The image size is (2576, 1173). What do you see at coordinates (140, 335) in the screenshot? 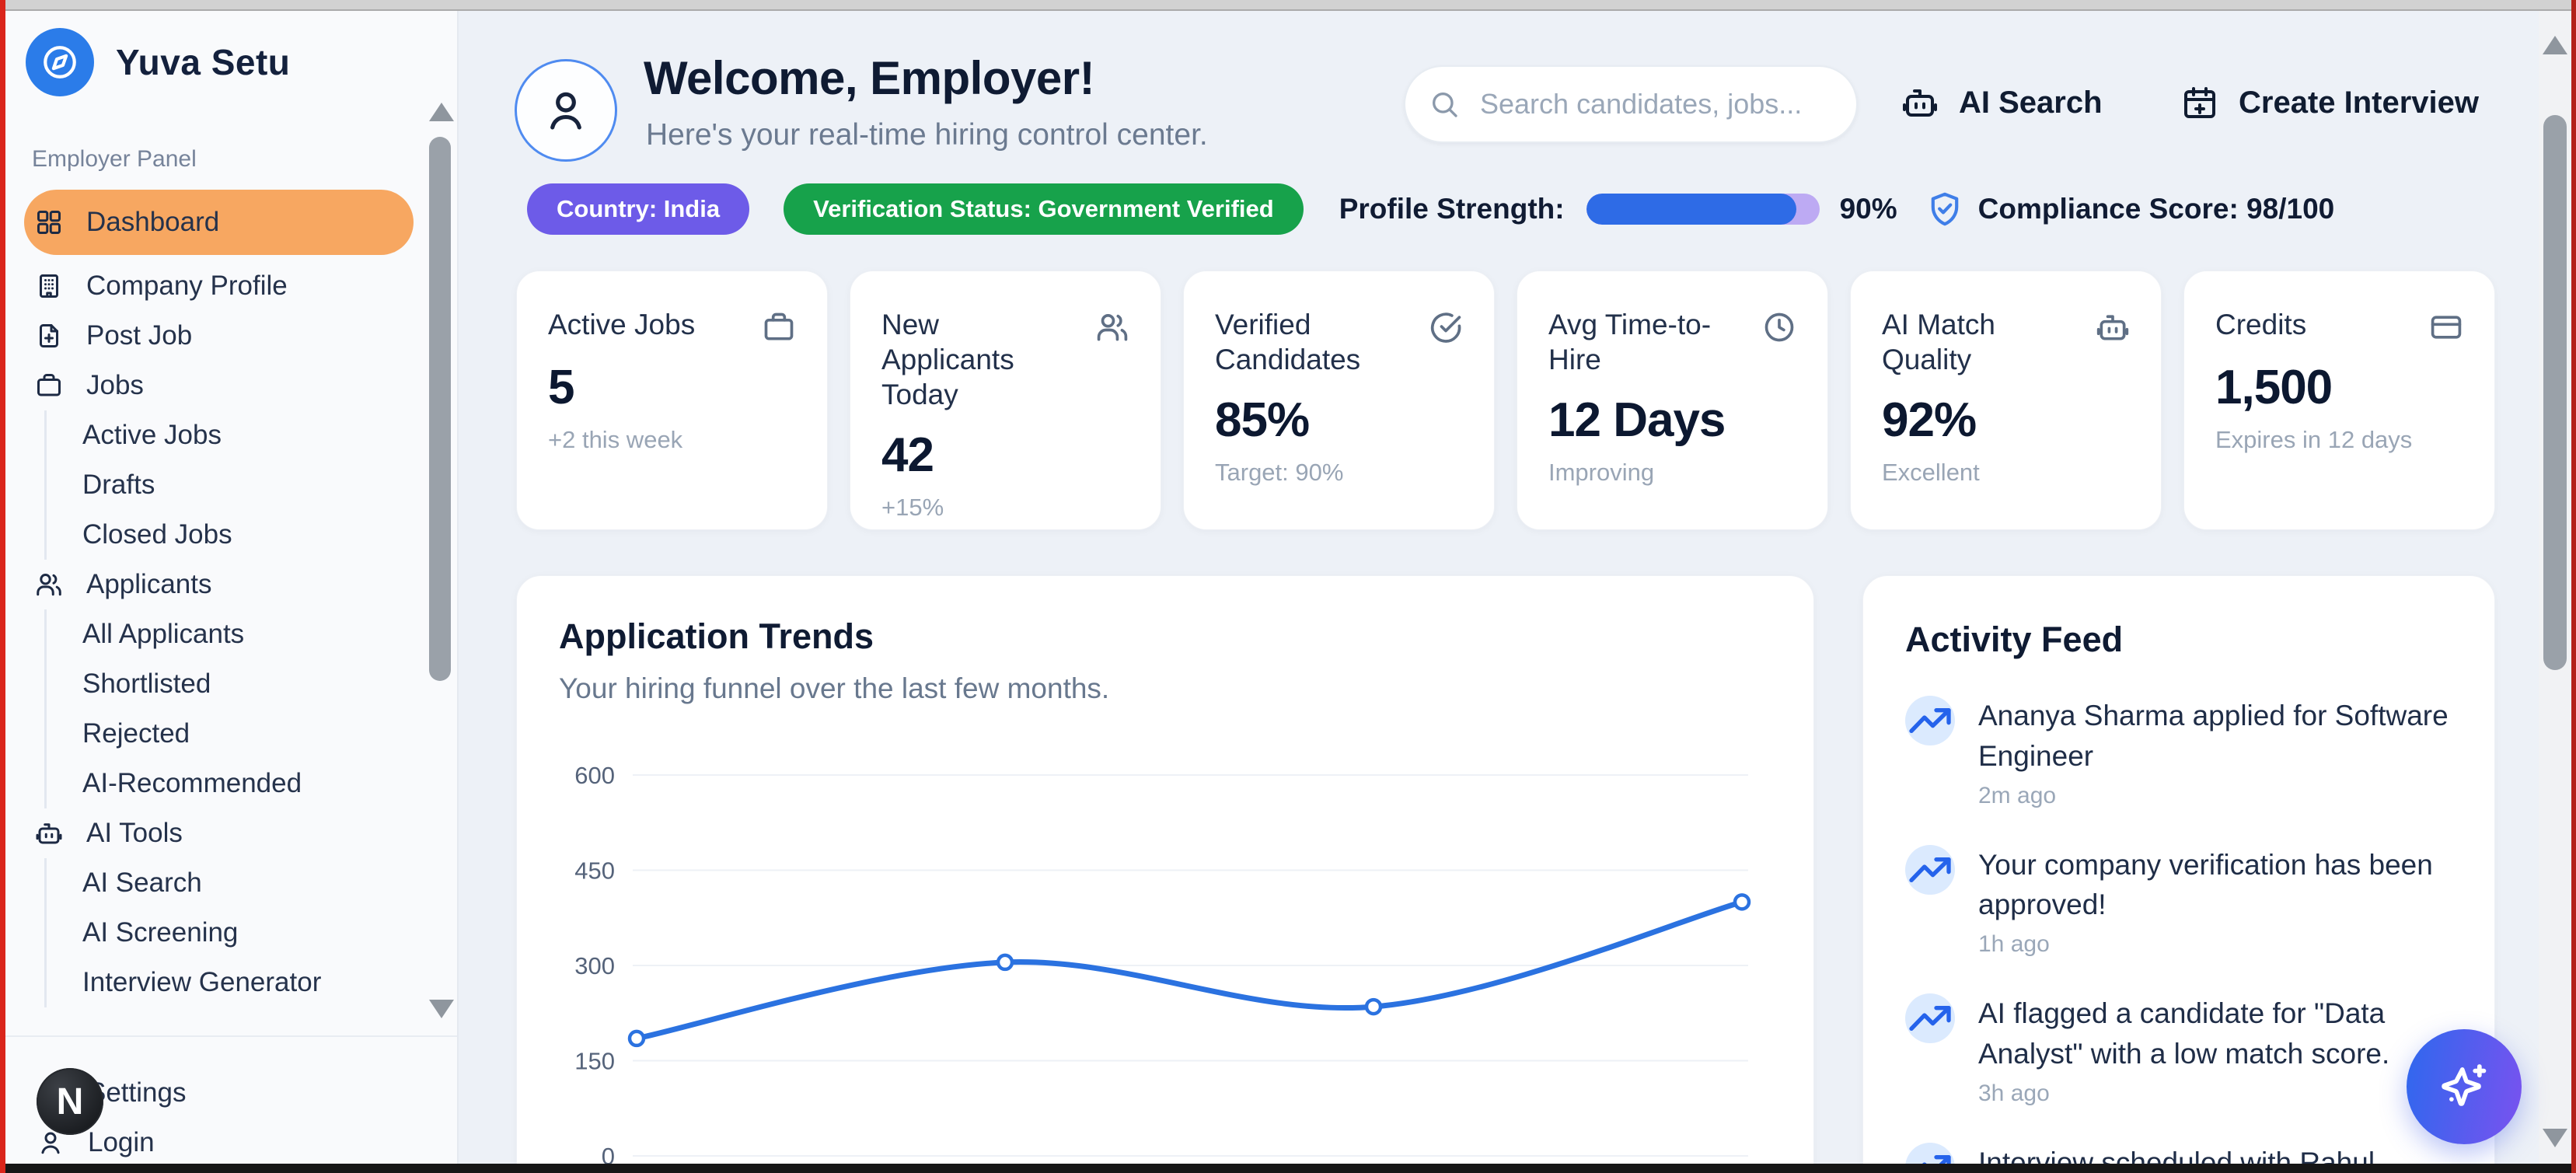
I see `sidebar-item-label: Post Job` at bounding box center [140, 335].